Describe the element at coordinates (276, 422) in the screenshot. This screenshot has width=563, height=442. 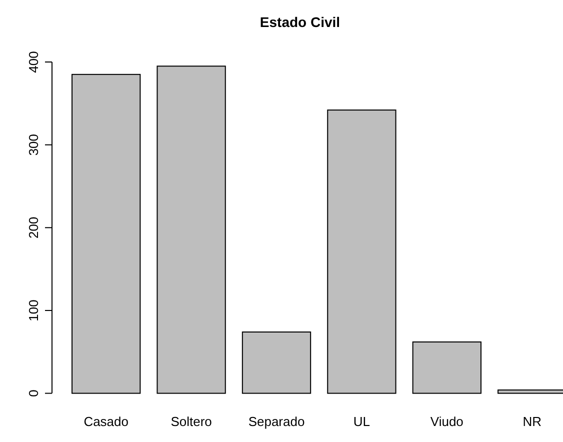
I see `x-tick-label: Separado` at that location.